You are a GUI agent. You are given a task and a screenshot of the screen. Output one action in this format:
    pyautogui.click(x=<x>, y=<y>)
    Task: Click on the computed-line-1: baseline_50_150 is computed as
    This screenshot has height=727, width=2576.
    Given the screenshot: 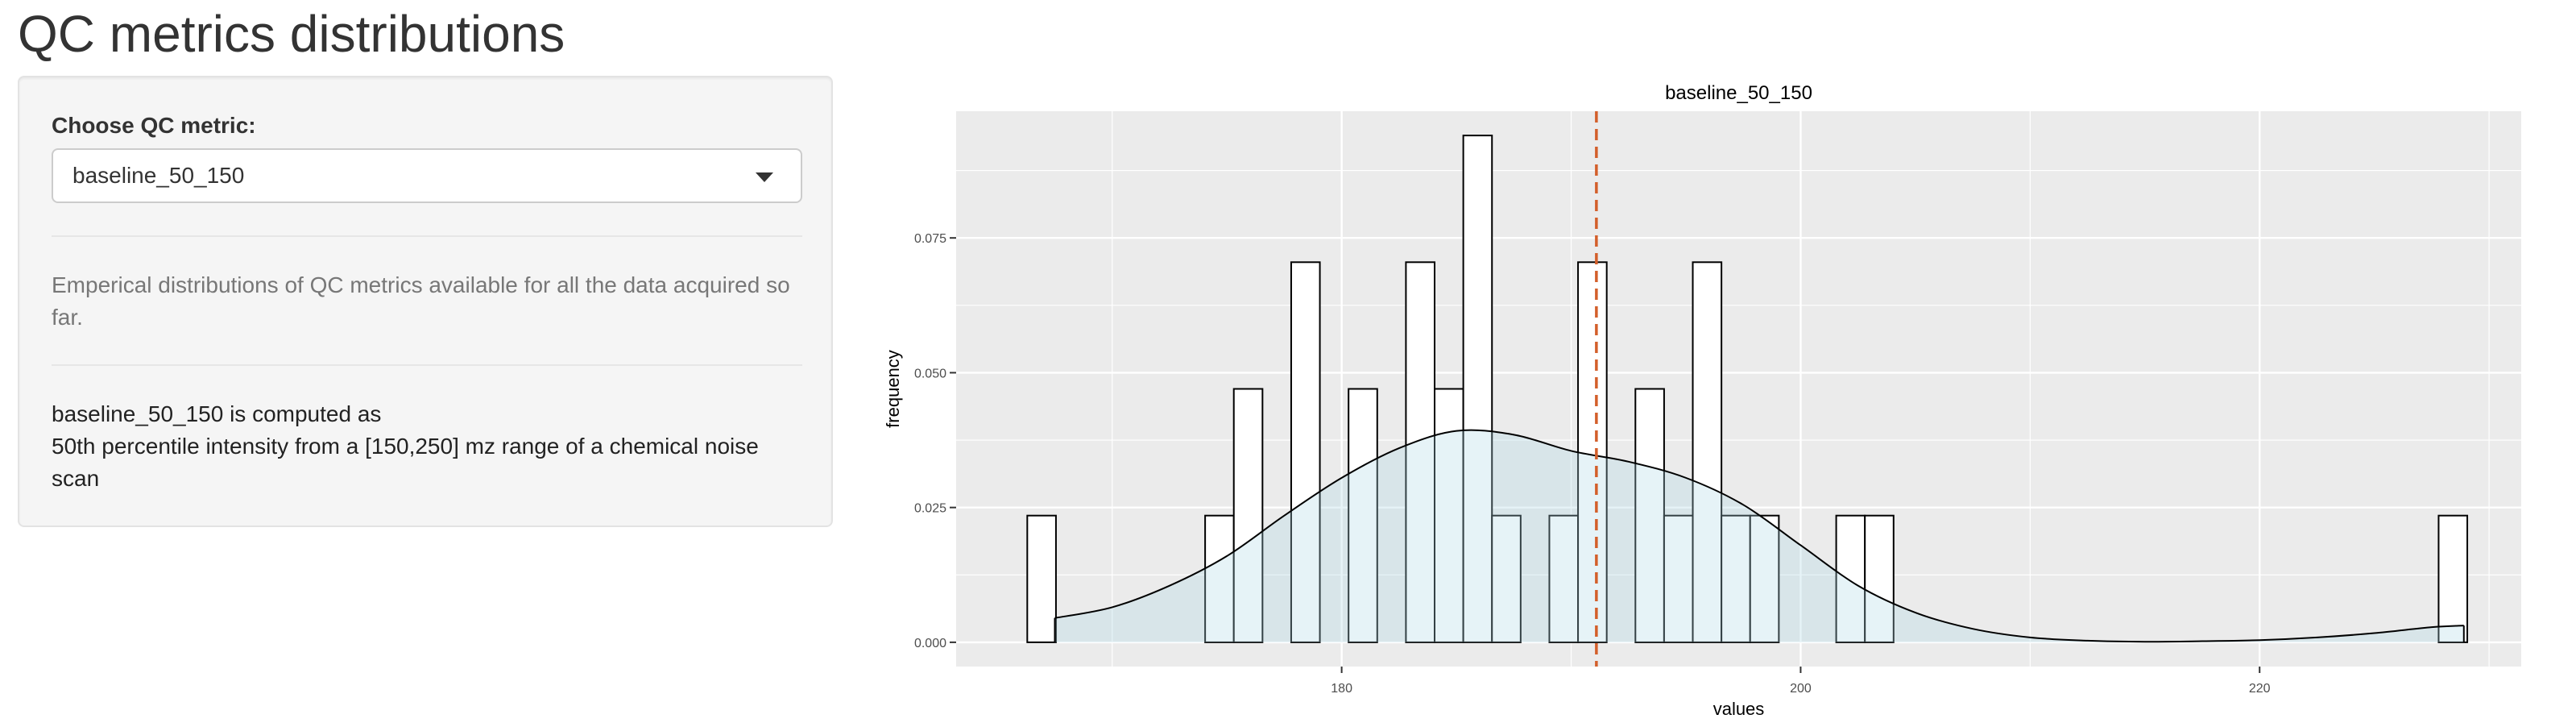 What is the action you would take?
    pyautogui.click(x=217, y=414)
    